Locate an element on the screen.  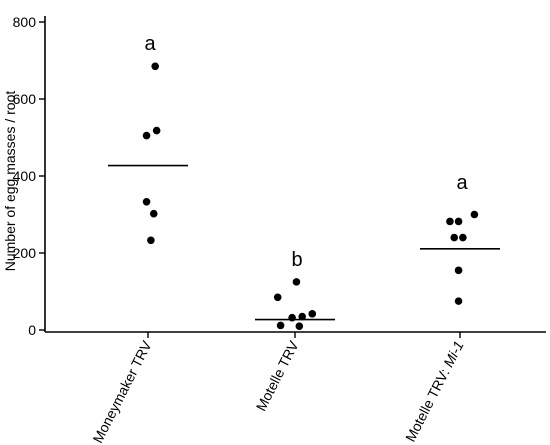
significance-letter: b is located at coordinates (296, 260).